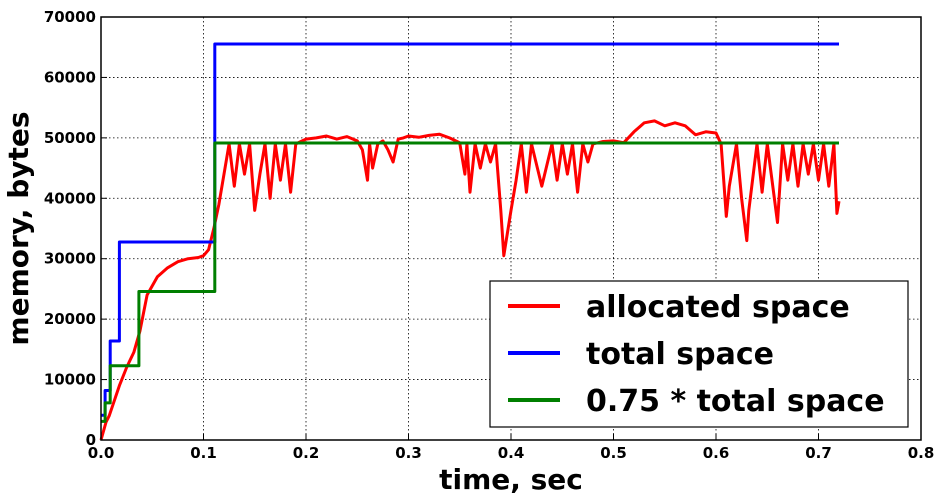 This screenshot has height=493, width=940. What do you see at coordinates (101, 453) in the screenshot?
I see `x-tick-label: 0.0` at bounding box center [101, 453].